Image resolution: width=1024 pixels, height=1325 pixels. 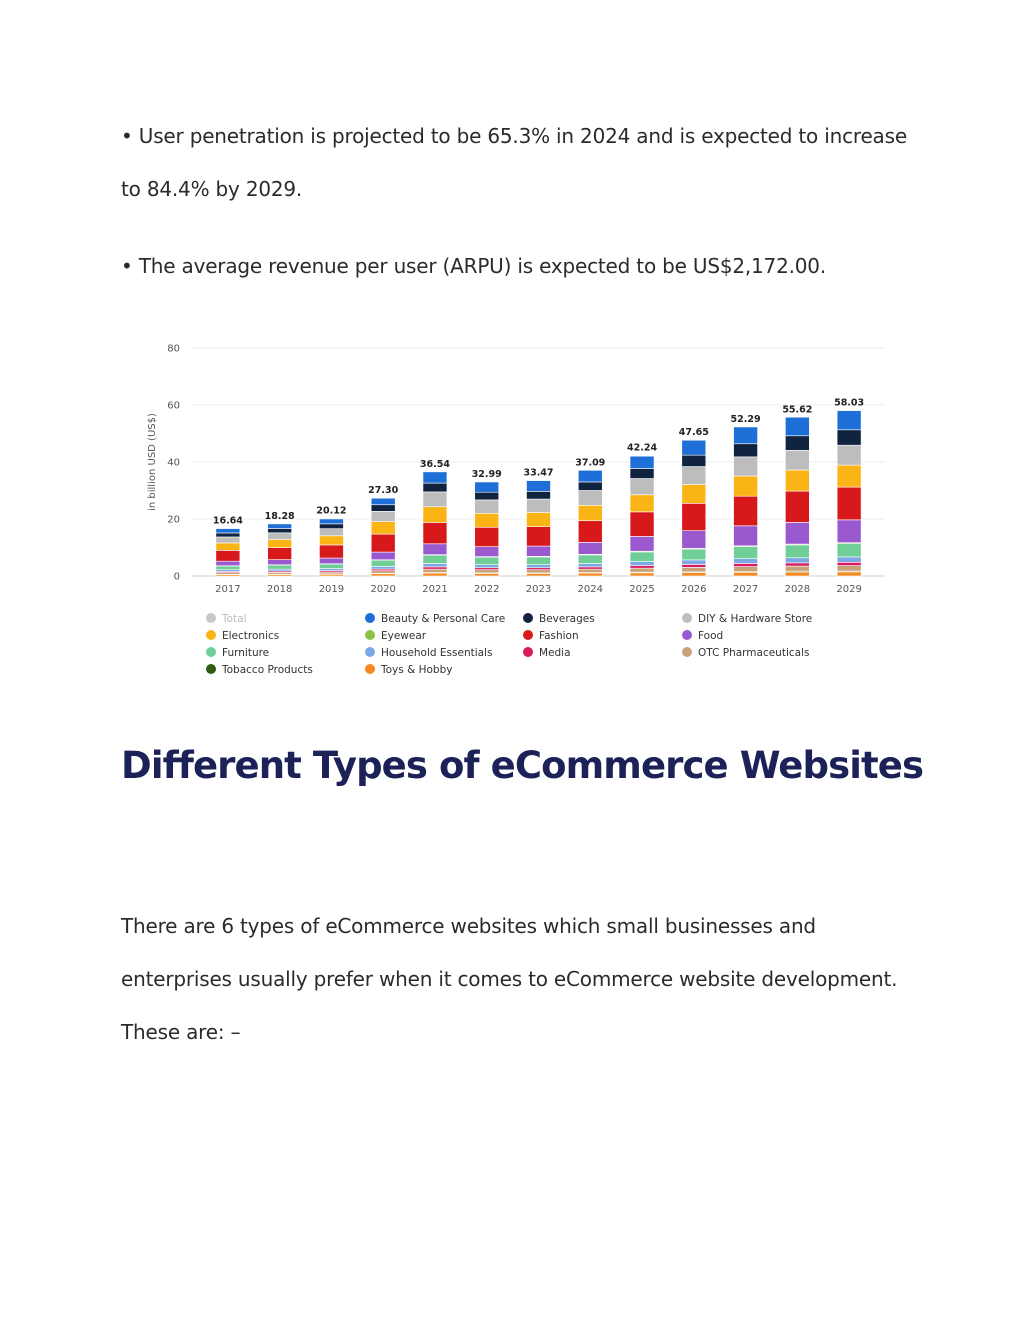 I want to click on x-tick-label: 2028, so click(x=797, y=589).